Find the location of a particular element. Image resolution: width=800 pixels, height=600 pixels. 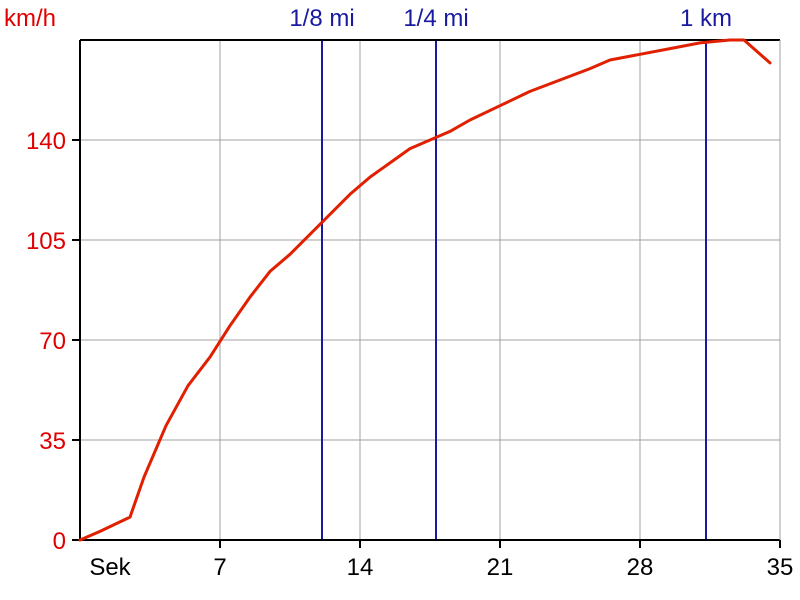

y-tick-label: 105 is located at coordinates (46, 241).